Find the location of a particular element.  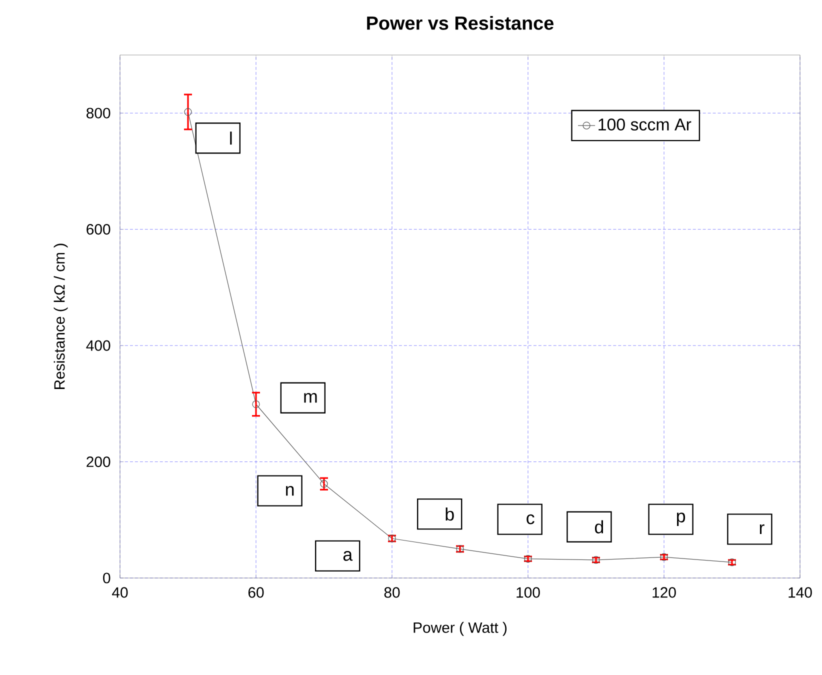

annotation: n is located at coordinates (290, 491).